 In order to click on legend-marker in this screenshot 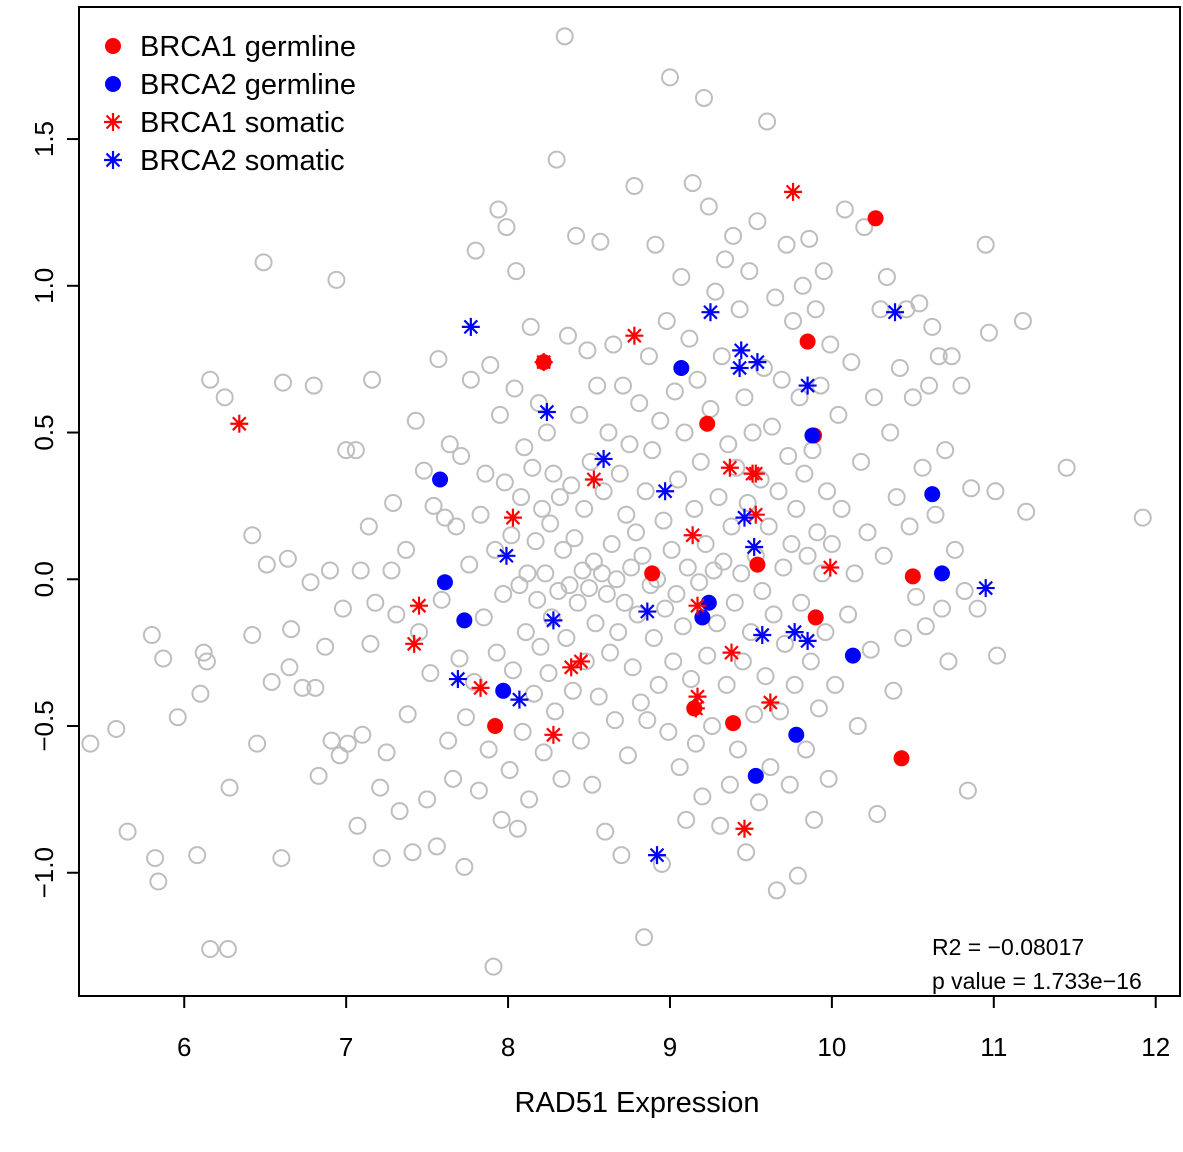, I will do `click(113, 122)`.